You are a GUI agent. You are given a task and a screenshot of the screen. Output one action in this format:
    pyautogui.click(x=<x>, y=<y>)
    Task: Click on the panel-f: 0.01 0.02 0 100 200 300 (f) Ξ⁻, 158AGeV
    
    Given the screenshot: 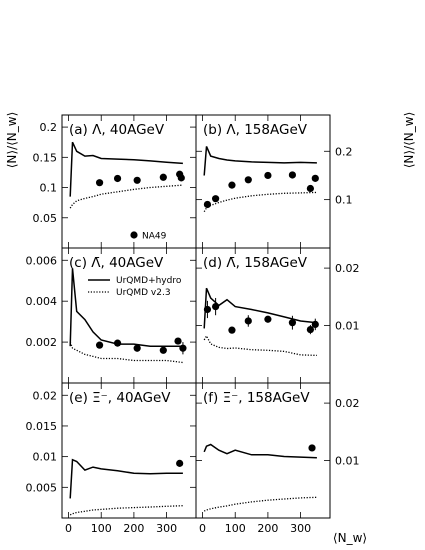 What is the action you would take?
    pyautogui.click(x=277, y=458)
    